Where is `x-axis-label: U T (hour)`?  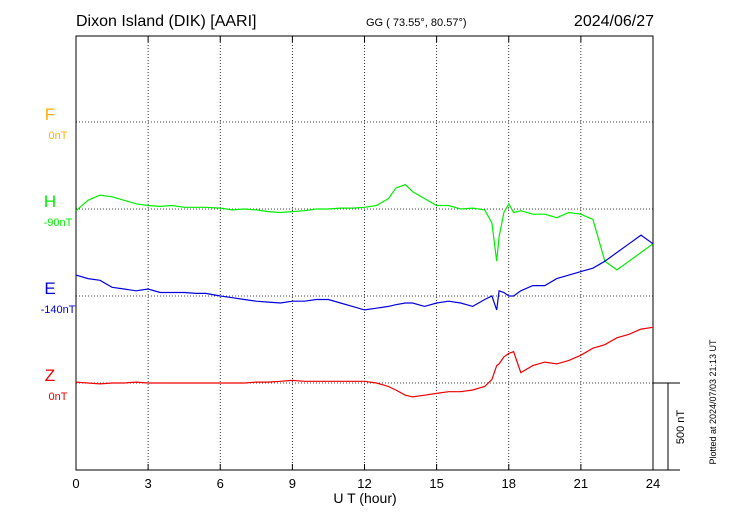
x-axis-label: U T (hour) is located at coordinates (364, 498).